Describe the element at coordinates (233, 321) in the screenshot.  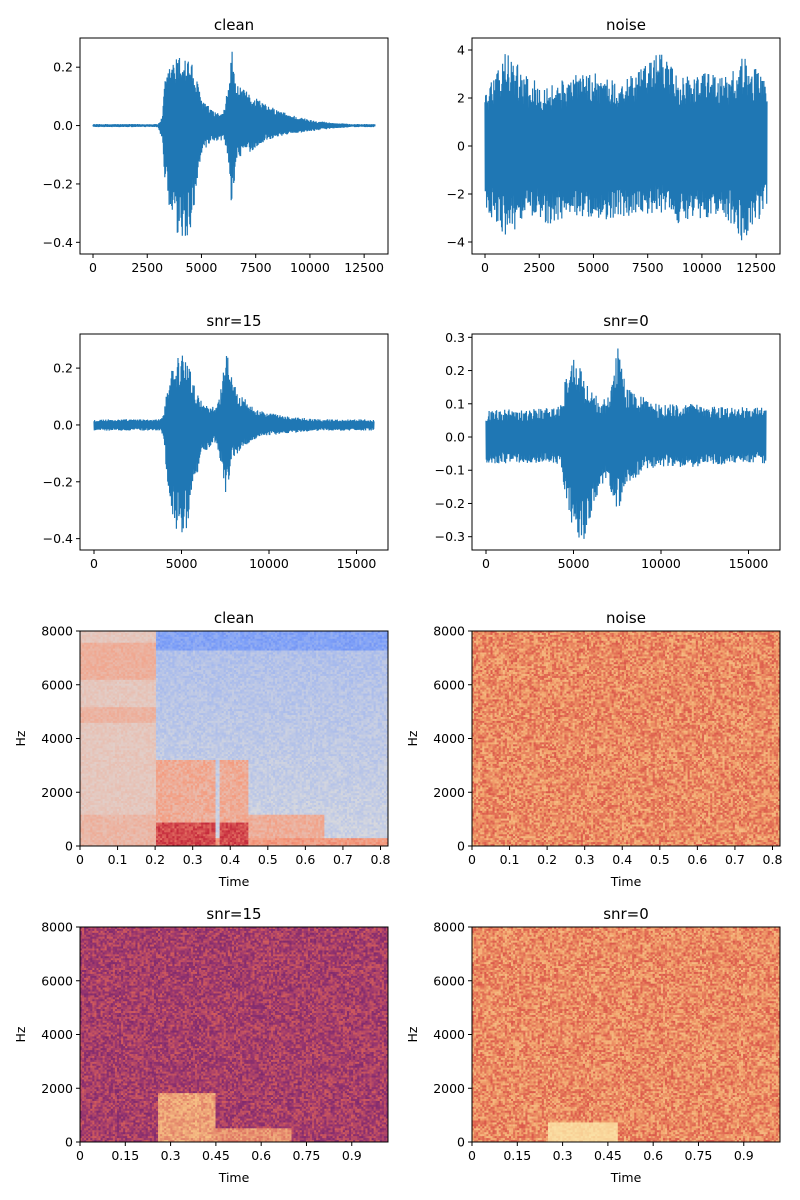
I see `chart-title: snr=15` at that location.